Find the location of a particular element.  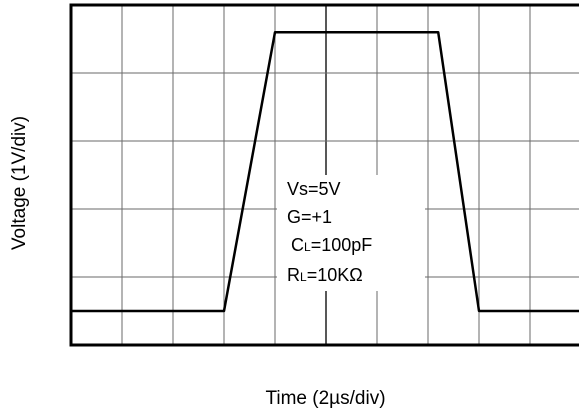

condition-load-resistance: RL=10KΩ is located at coordinates (325, 275).